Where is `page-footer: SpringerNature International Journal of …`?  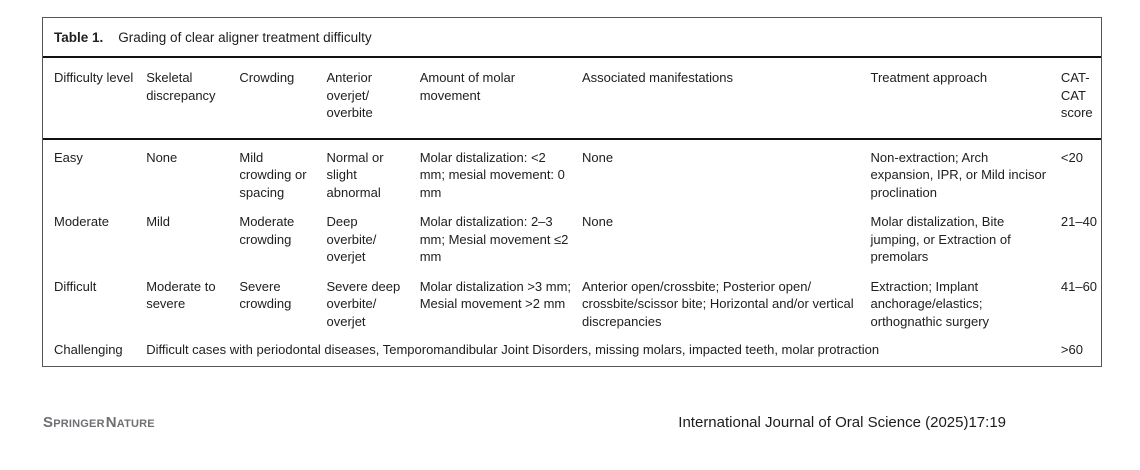
page-footer: SpringerNature International Journal of … is located at coordinates (570, 424).